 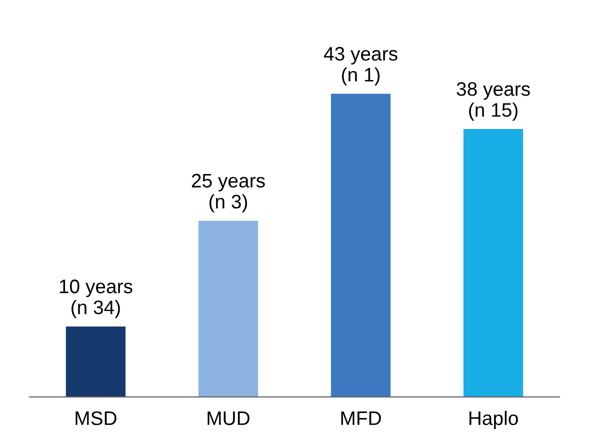 What do you see at coordinates (96, 299) in the screenshot?
I see `data-label: 10 years (n 34)` at bounding box center [96, 299].